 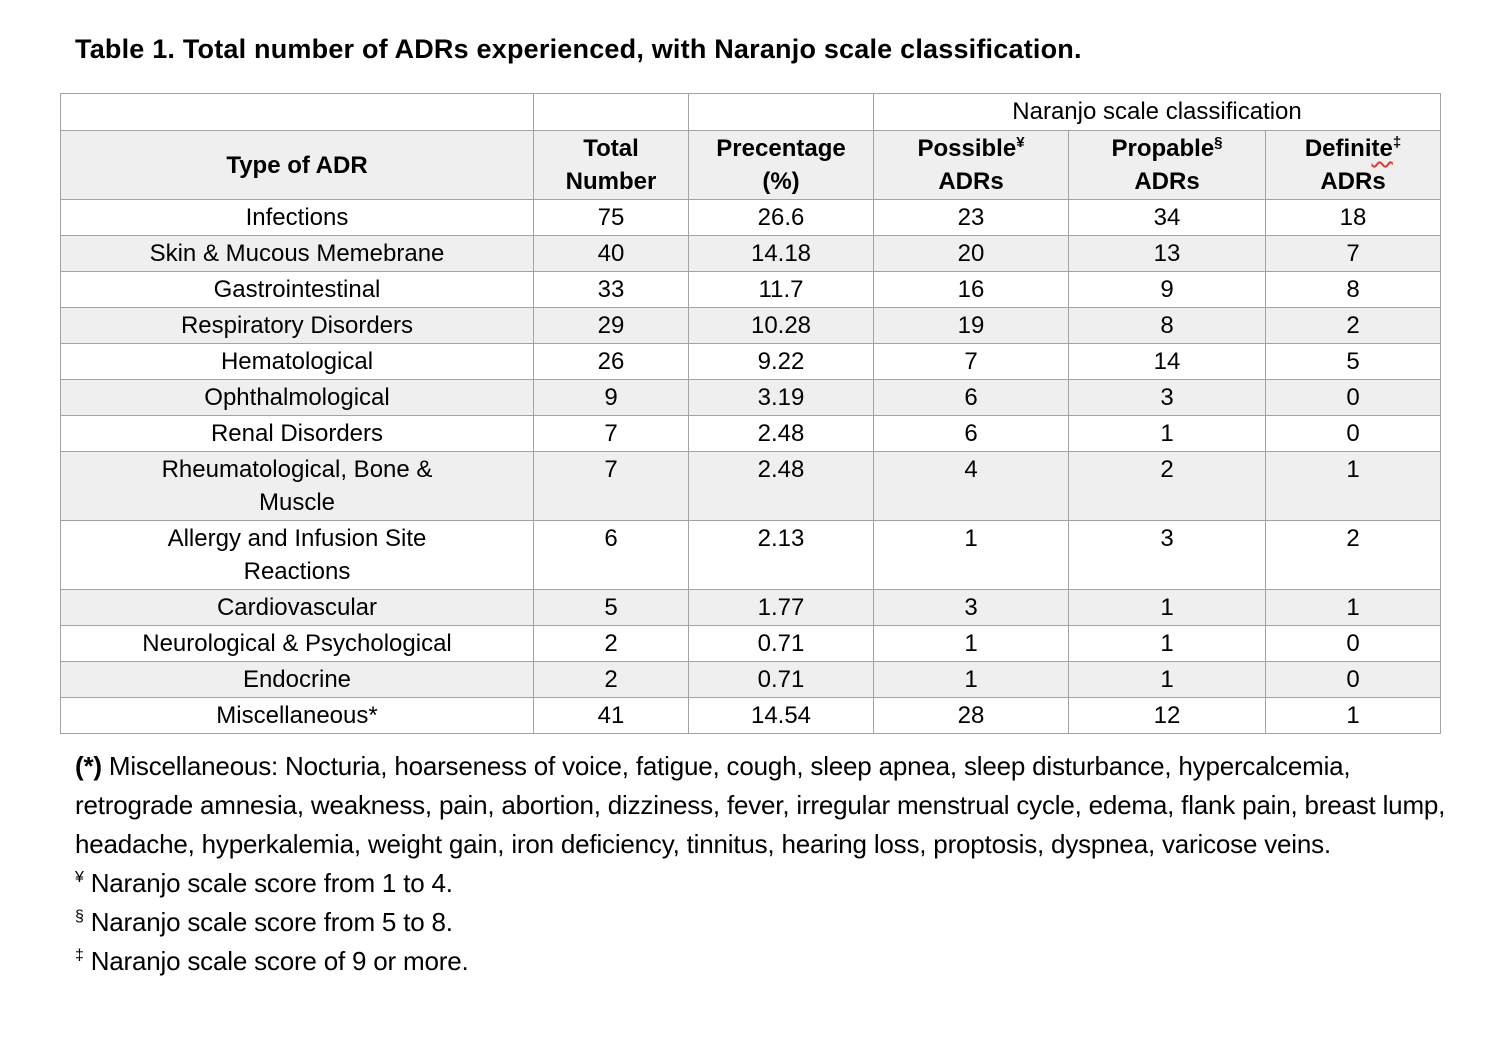 What do you see at coordinates (971, 253) in the screenshot?
I see `cell-possible: 20` at bounding box center [971, 253].